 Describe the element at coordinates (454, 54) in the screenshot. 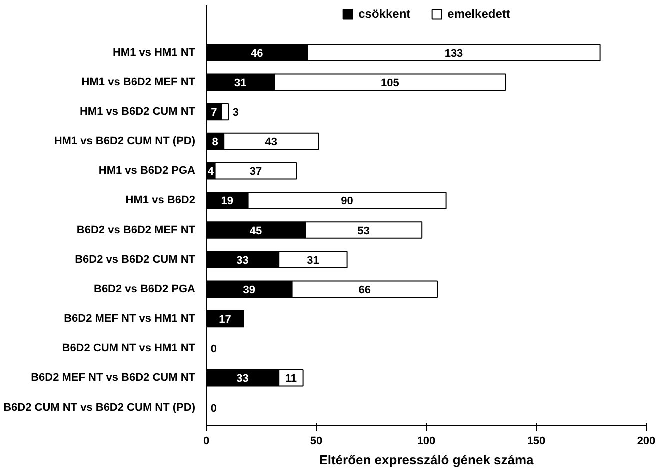

I see `data-label: 133` at that location.